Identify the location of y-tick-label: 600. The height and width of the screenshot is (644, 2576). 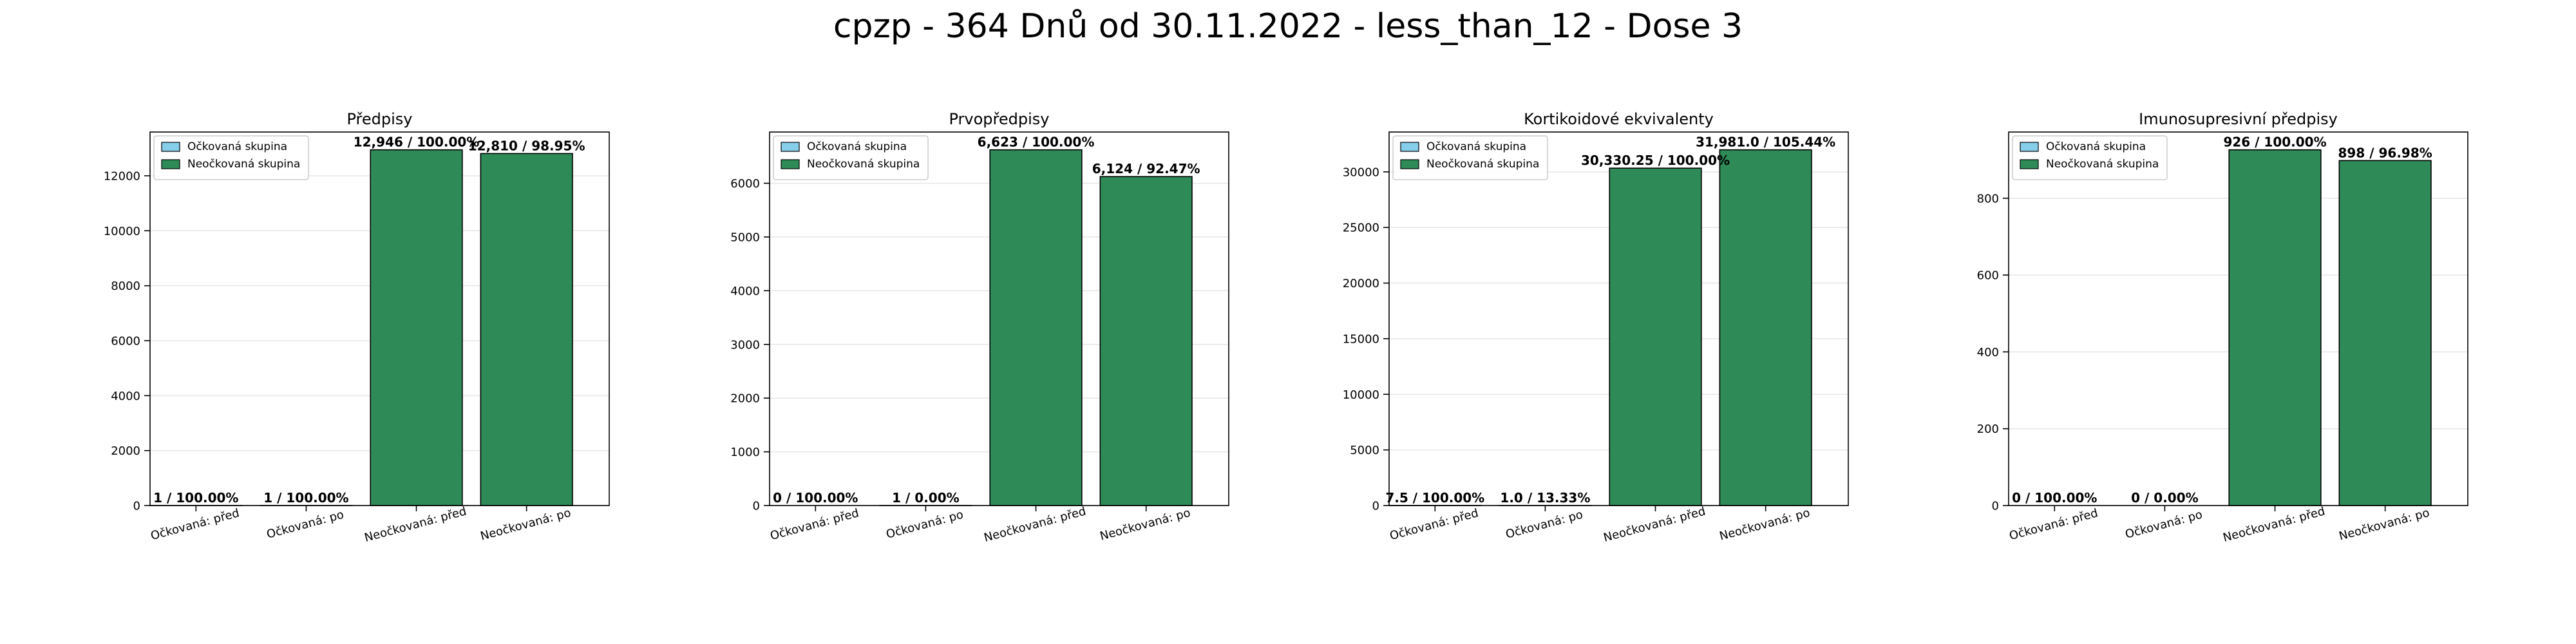
(1988, 276).